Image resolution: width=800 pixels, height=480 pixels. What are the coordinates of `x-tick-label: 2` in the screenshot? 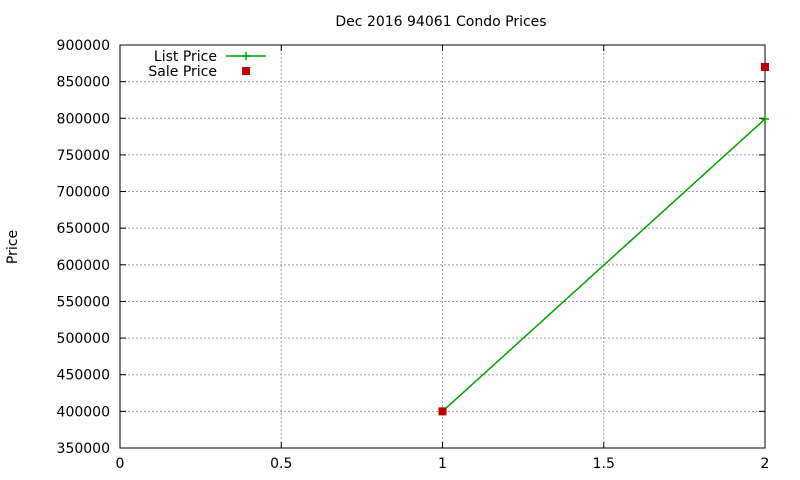 It's located at (765, 464).